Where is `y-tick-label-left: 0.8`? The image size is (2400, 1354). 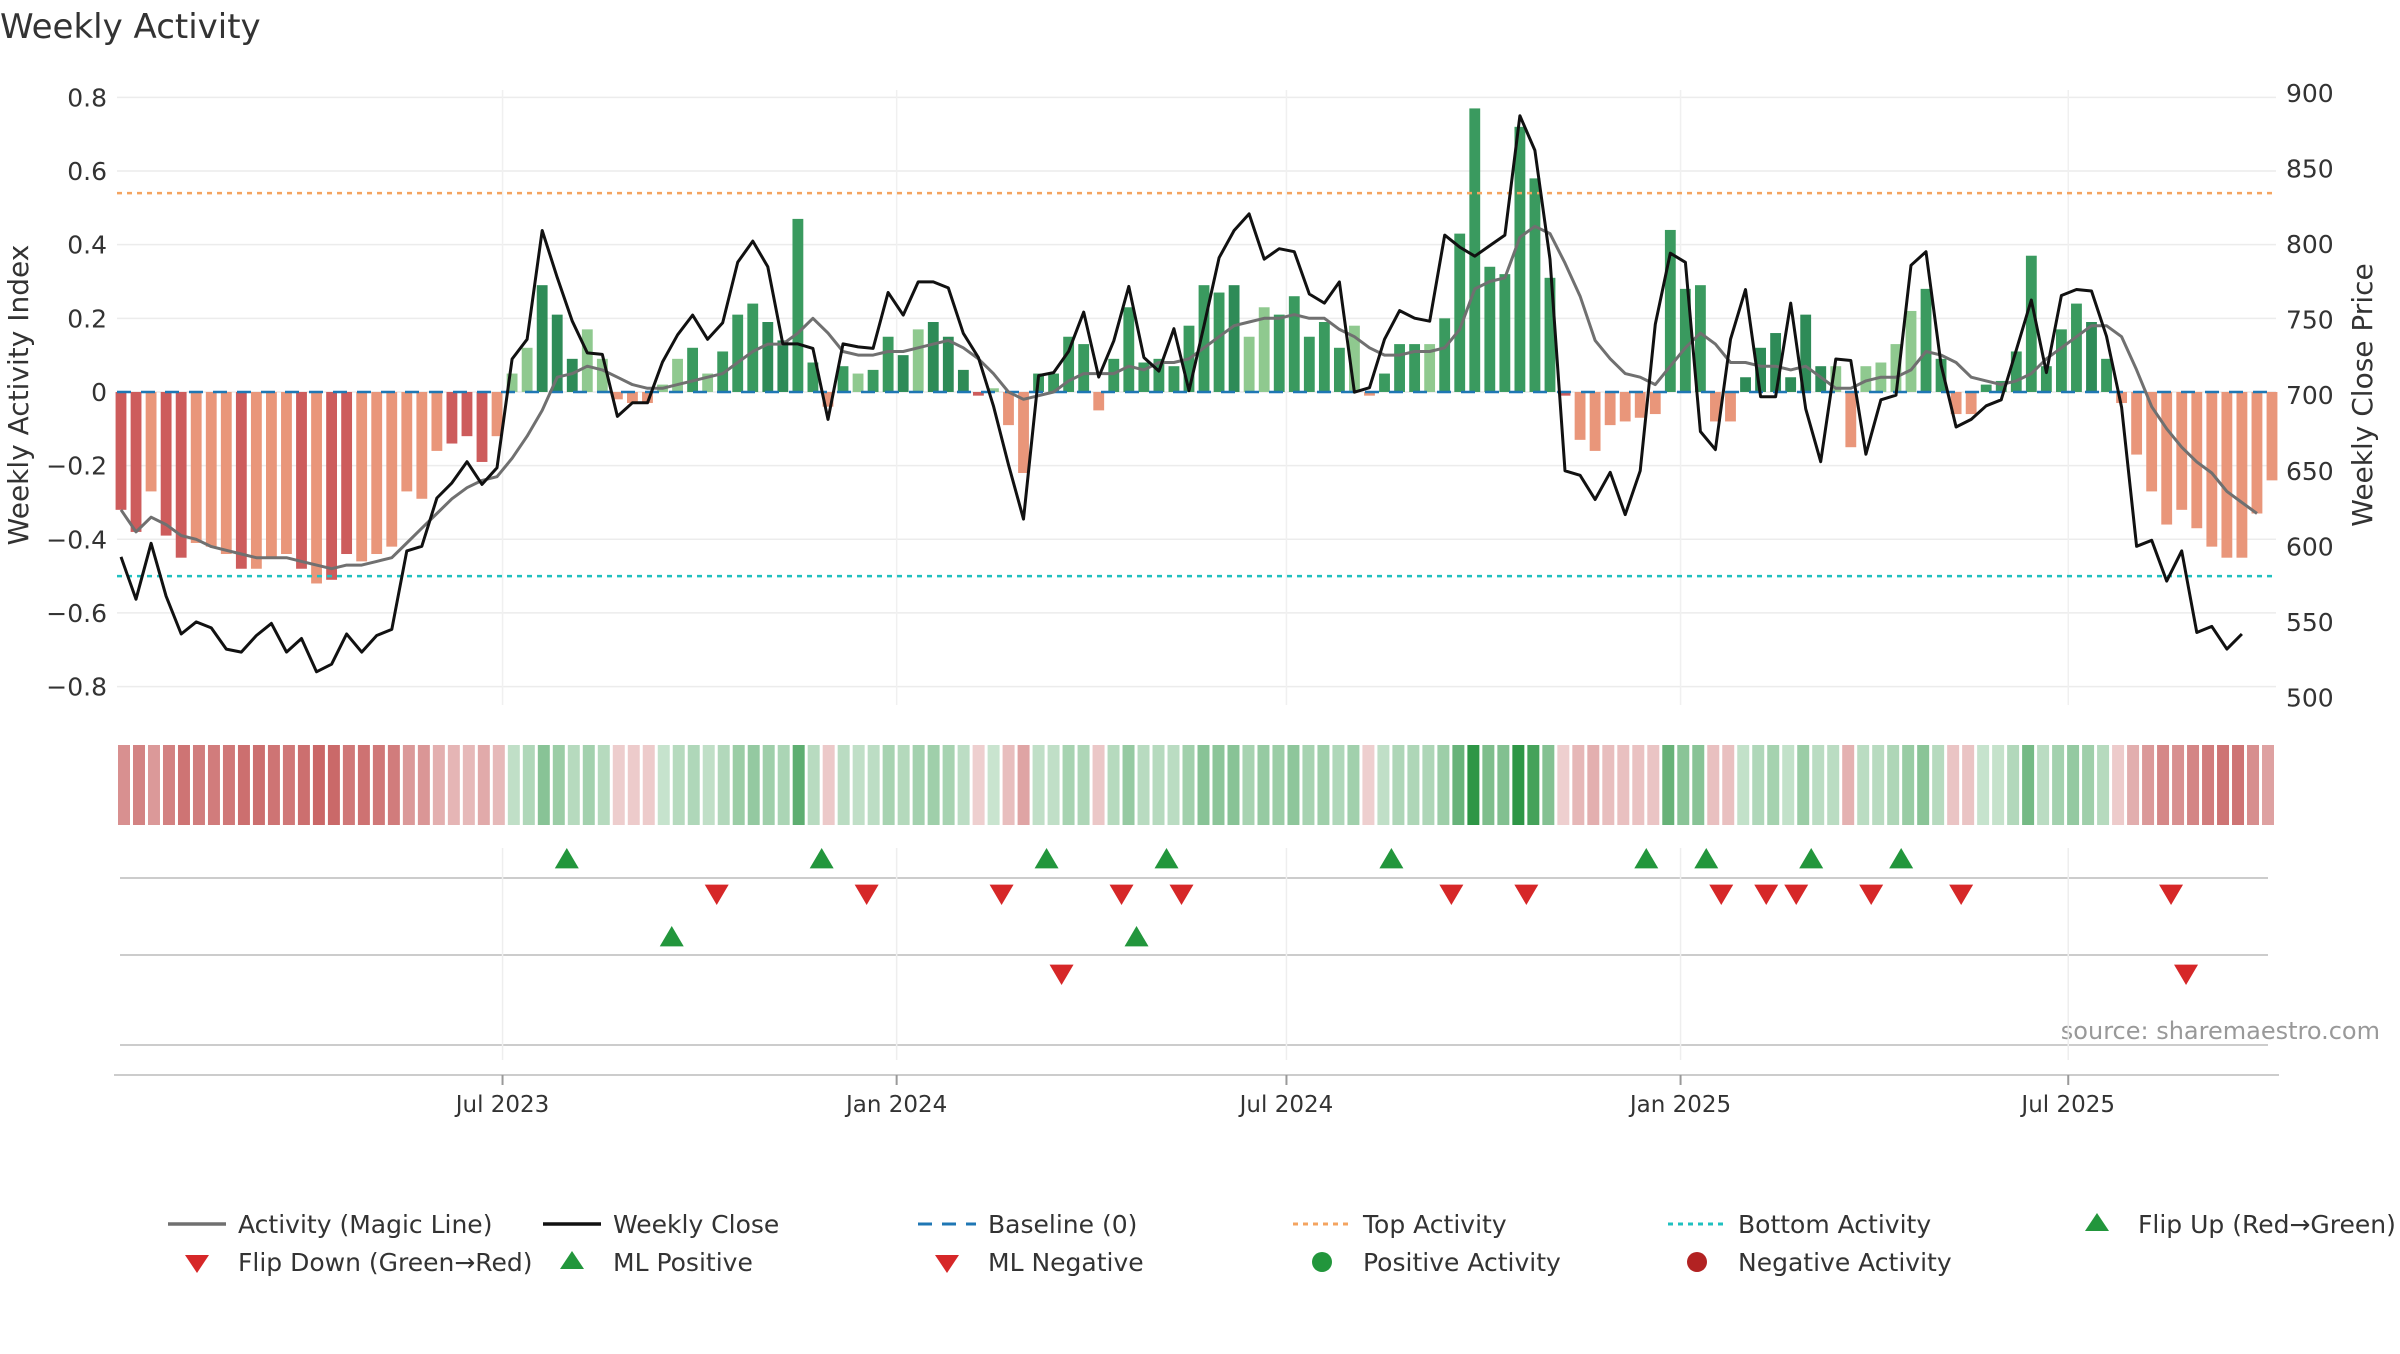
y-tick-label-left: 0.8 is located at coordinates (87, 97).